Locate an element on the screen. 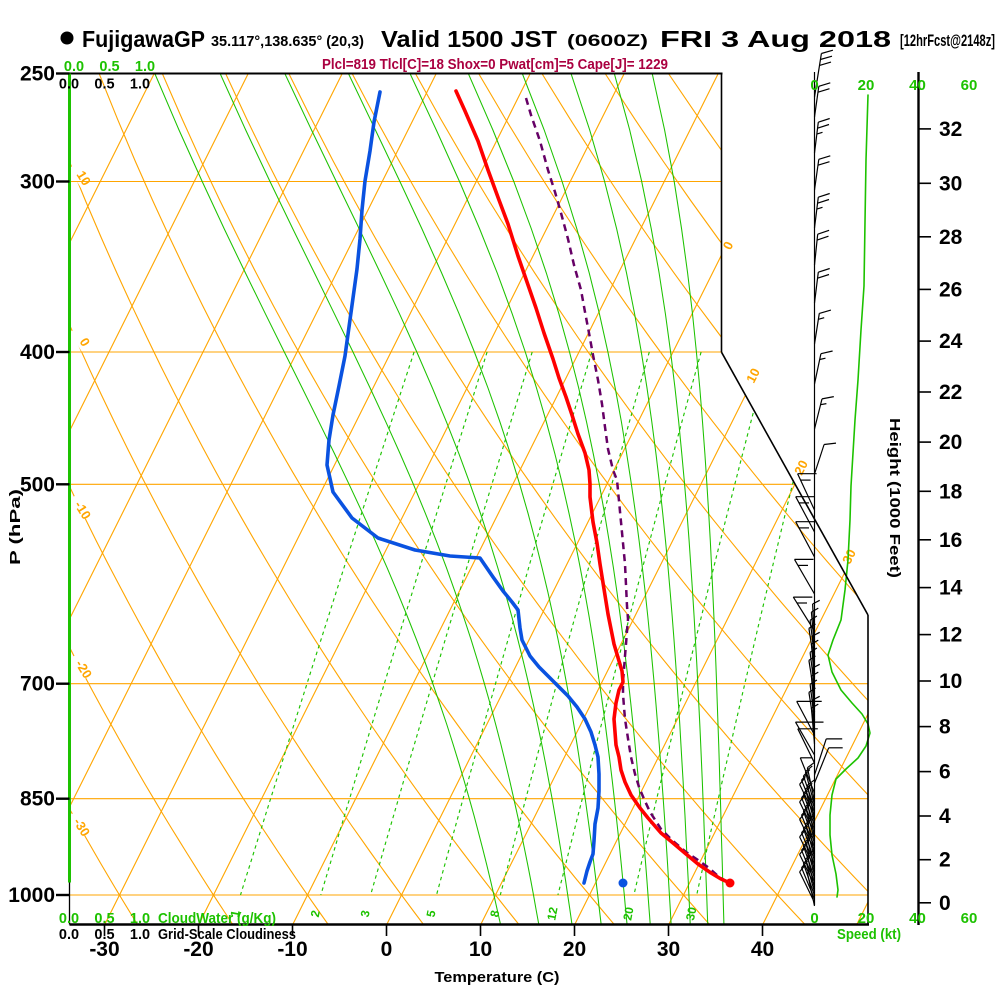  svg-text: 24 is located at coordinates (951, 341).